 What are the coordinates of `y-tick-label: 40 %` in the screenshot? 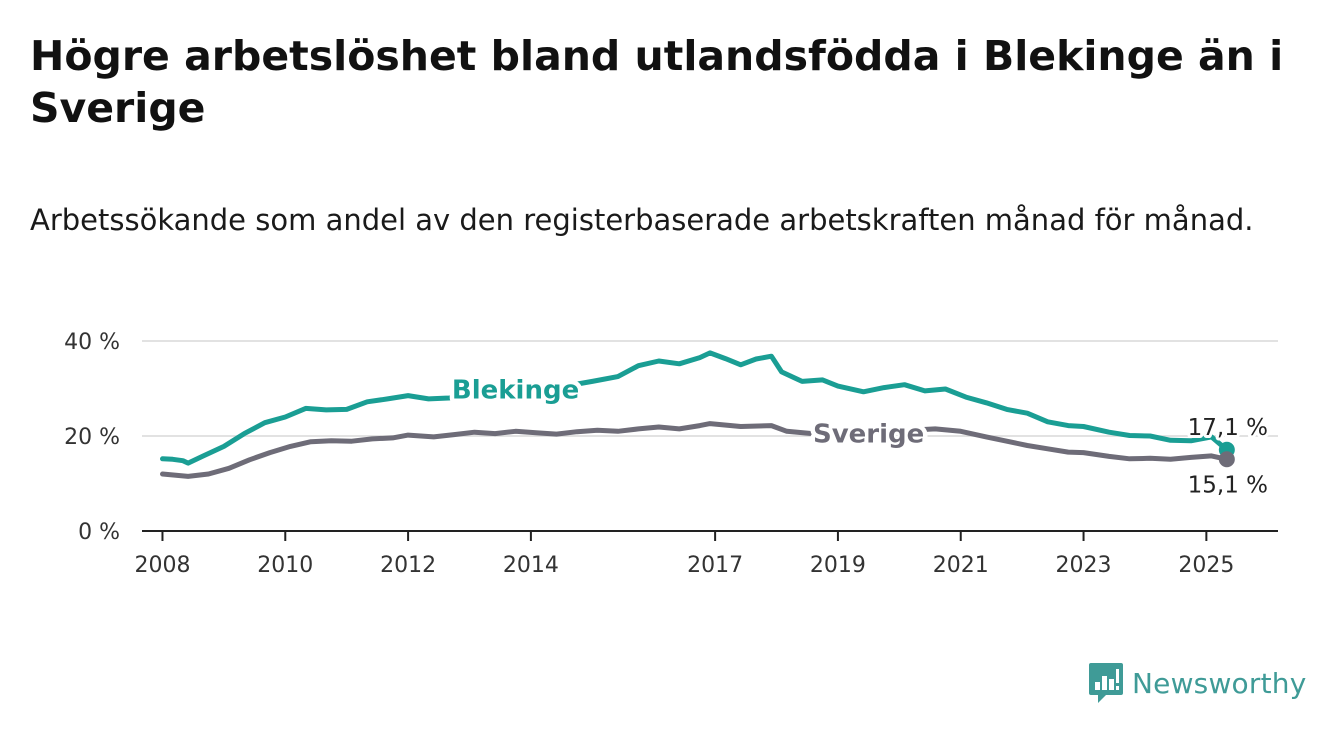 It's located at (92, 342).